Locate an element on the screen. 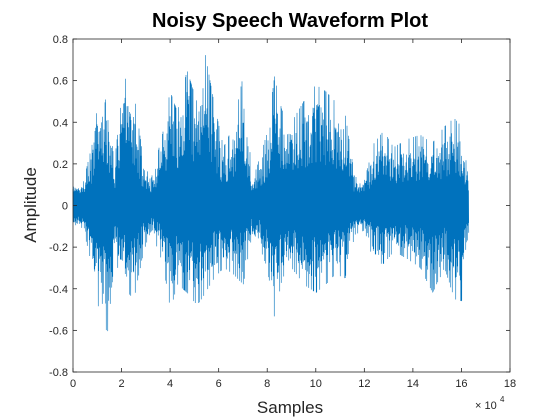 The width and height of the screenshot is (560, 420). x-tick-label: 12 is located at coordinates (364, 384).